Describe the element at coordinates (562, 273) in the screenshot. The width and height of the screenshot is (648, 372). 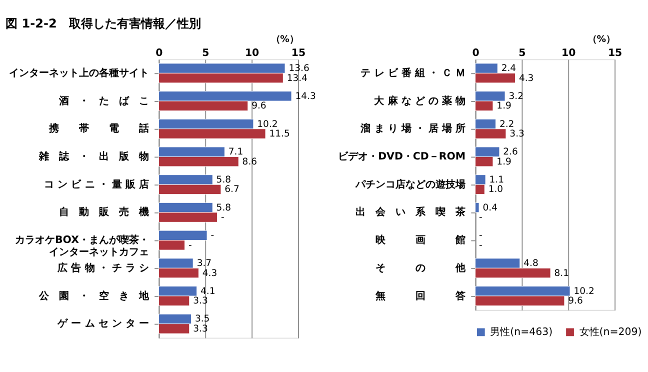
I see `data-label: 8.1` at that location.